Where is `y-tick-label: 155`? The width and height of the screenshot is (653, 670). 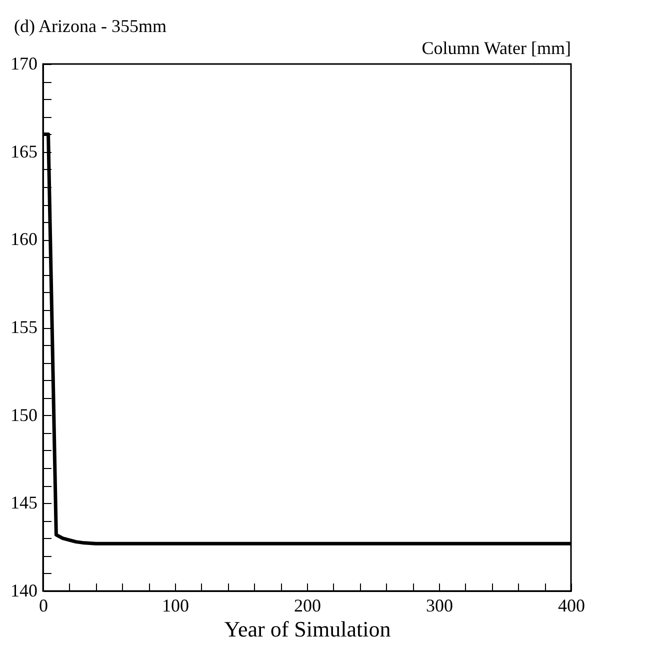 y-tick-label: 155 is located at coordinates (24, 327).